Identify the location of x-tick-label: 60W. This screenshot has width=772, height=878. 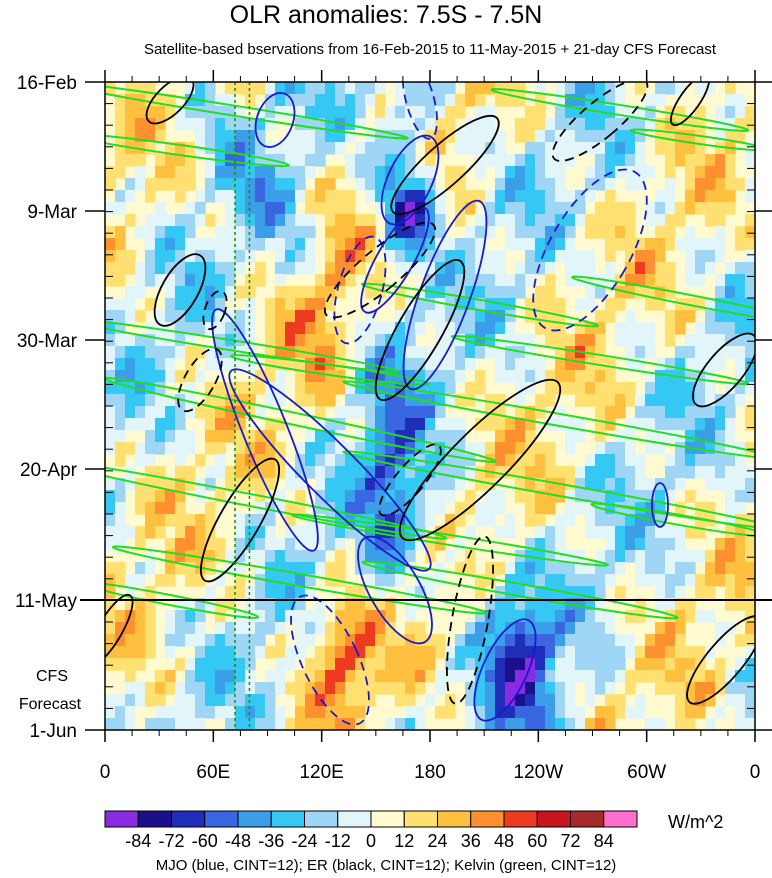
(646, 772).